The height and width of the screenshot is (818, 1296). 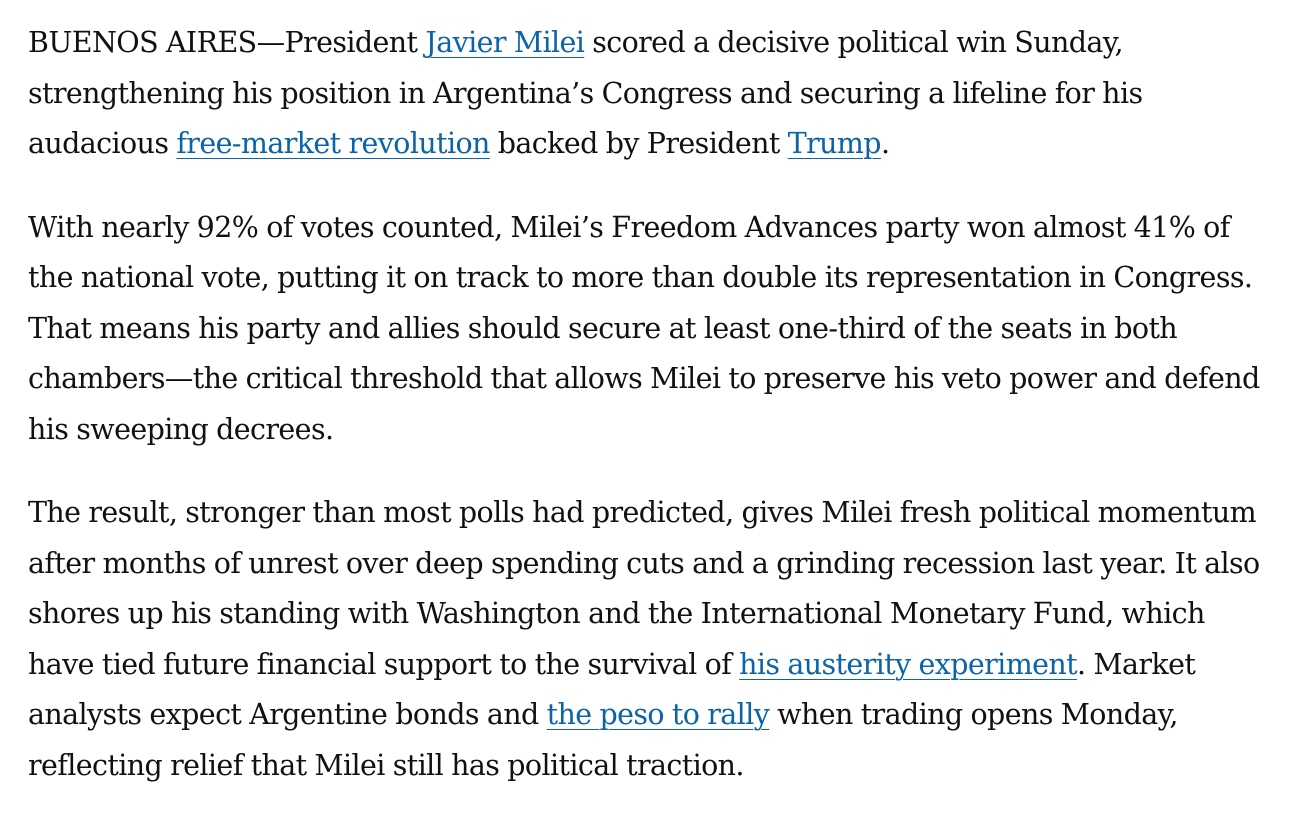 What do you see at coordinates (834, 143) in the screenshot?
I see `link-trump: Trump` at bounding box center [834, 143].